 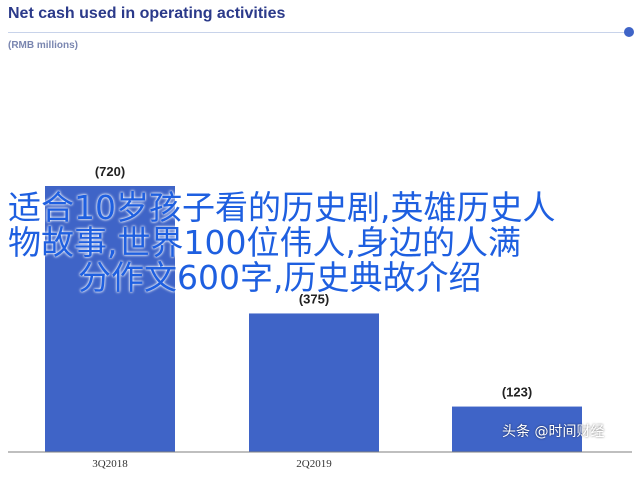 What do you see at coordinates (314, 464) in the screenshot?
I see `tick-label-2: 2Q2019` at bounding box center [314, 464].